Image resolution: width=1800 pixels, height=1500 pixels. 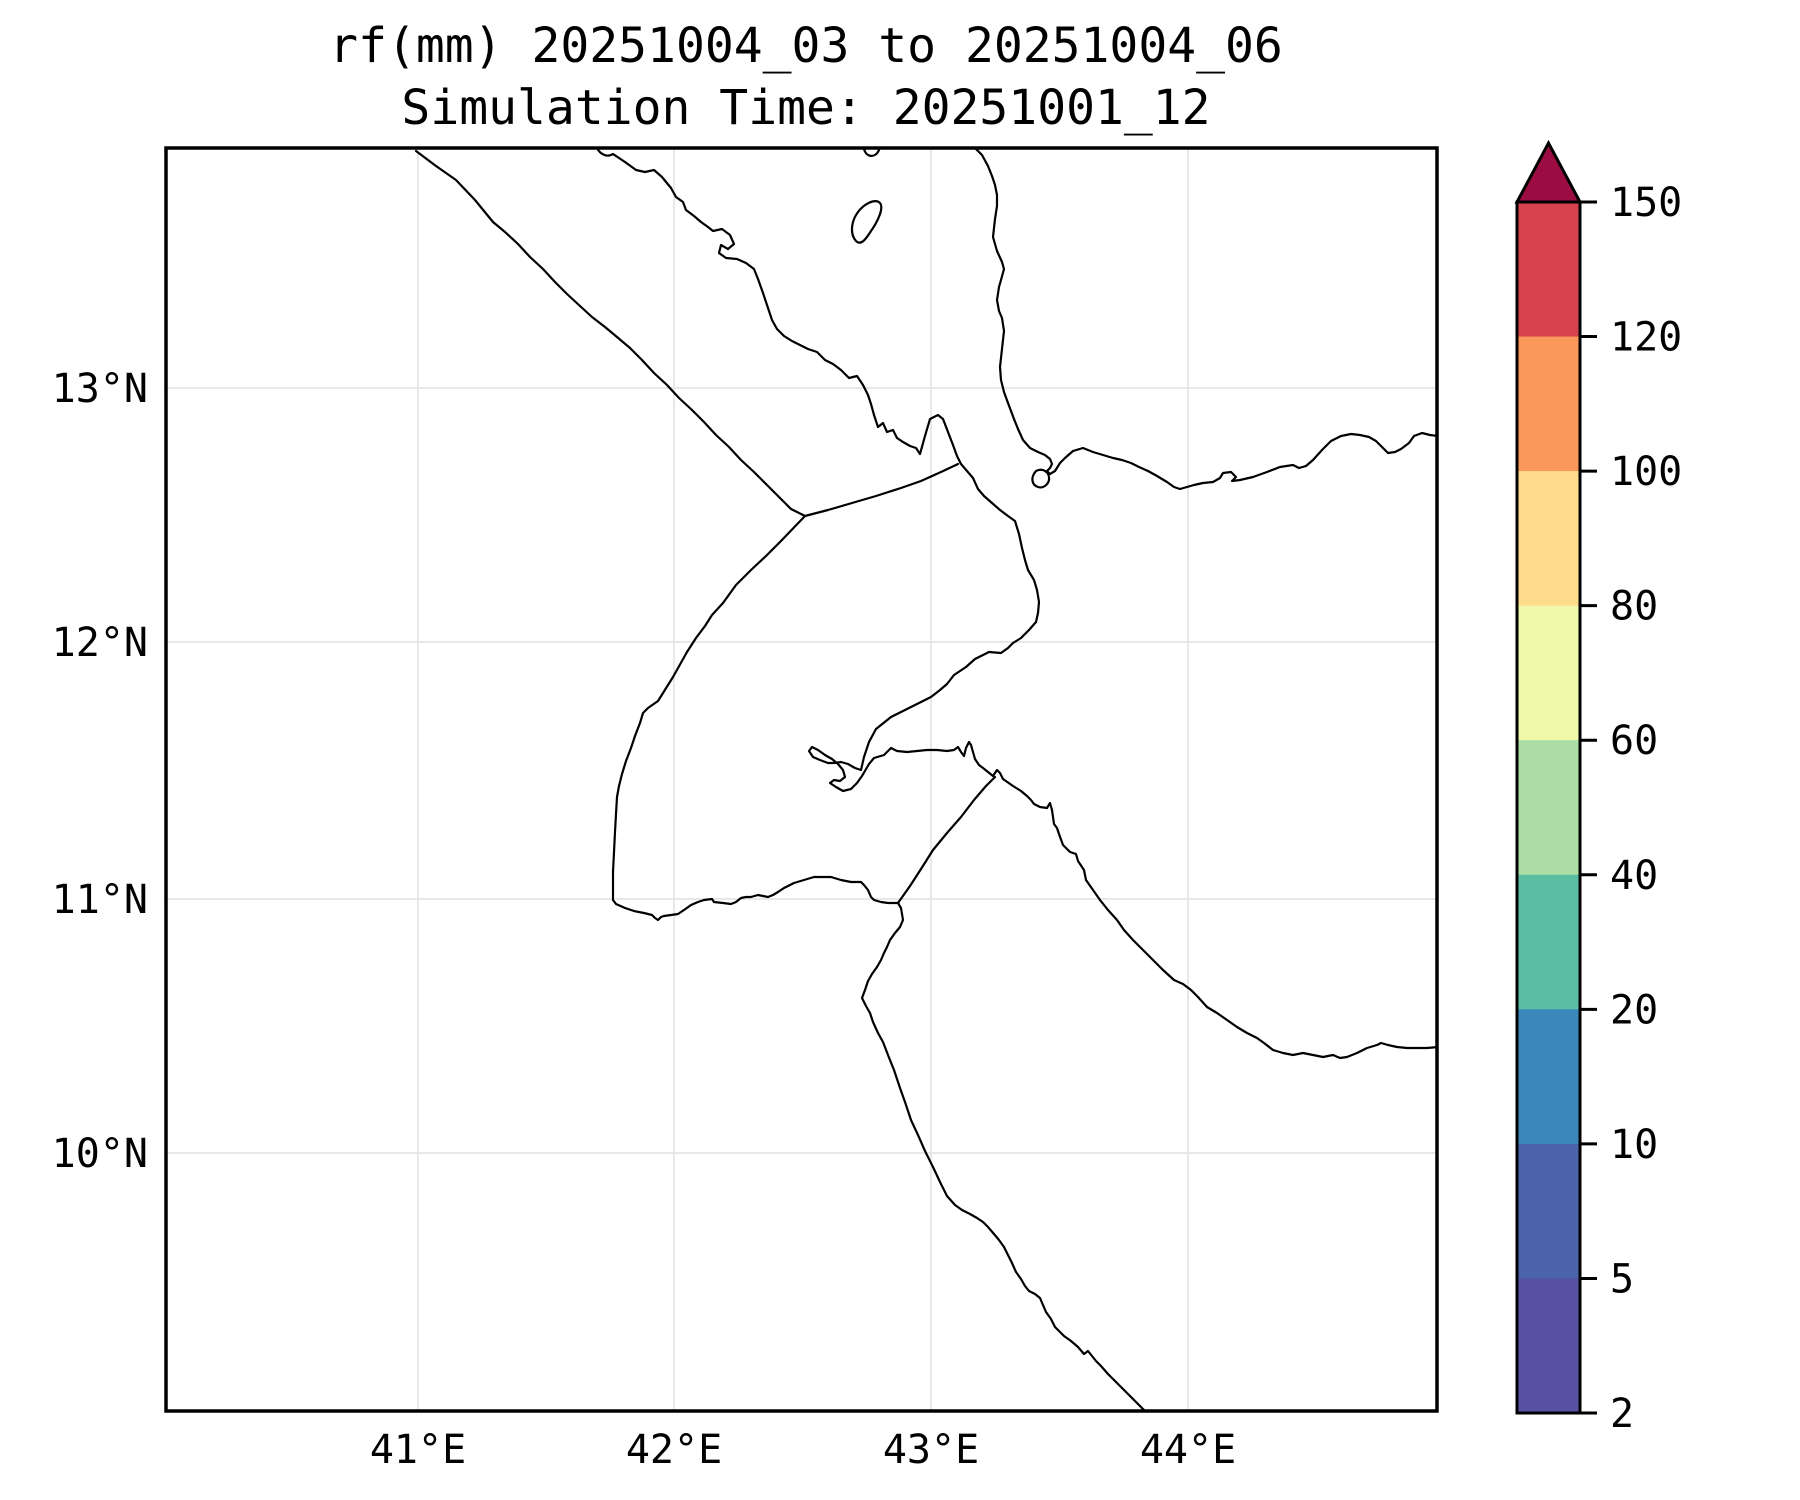 I want to click on colorbar: 150 120 100 80 60 40 20 10 5 2, so click(x=1598, y=788).